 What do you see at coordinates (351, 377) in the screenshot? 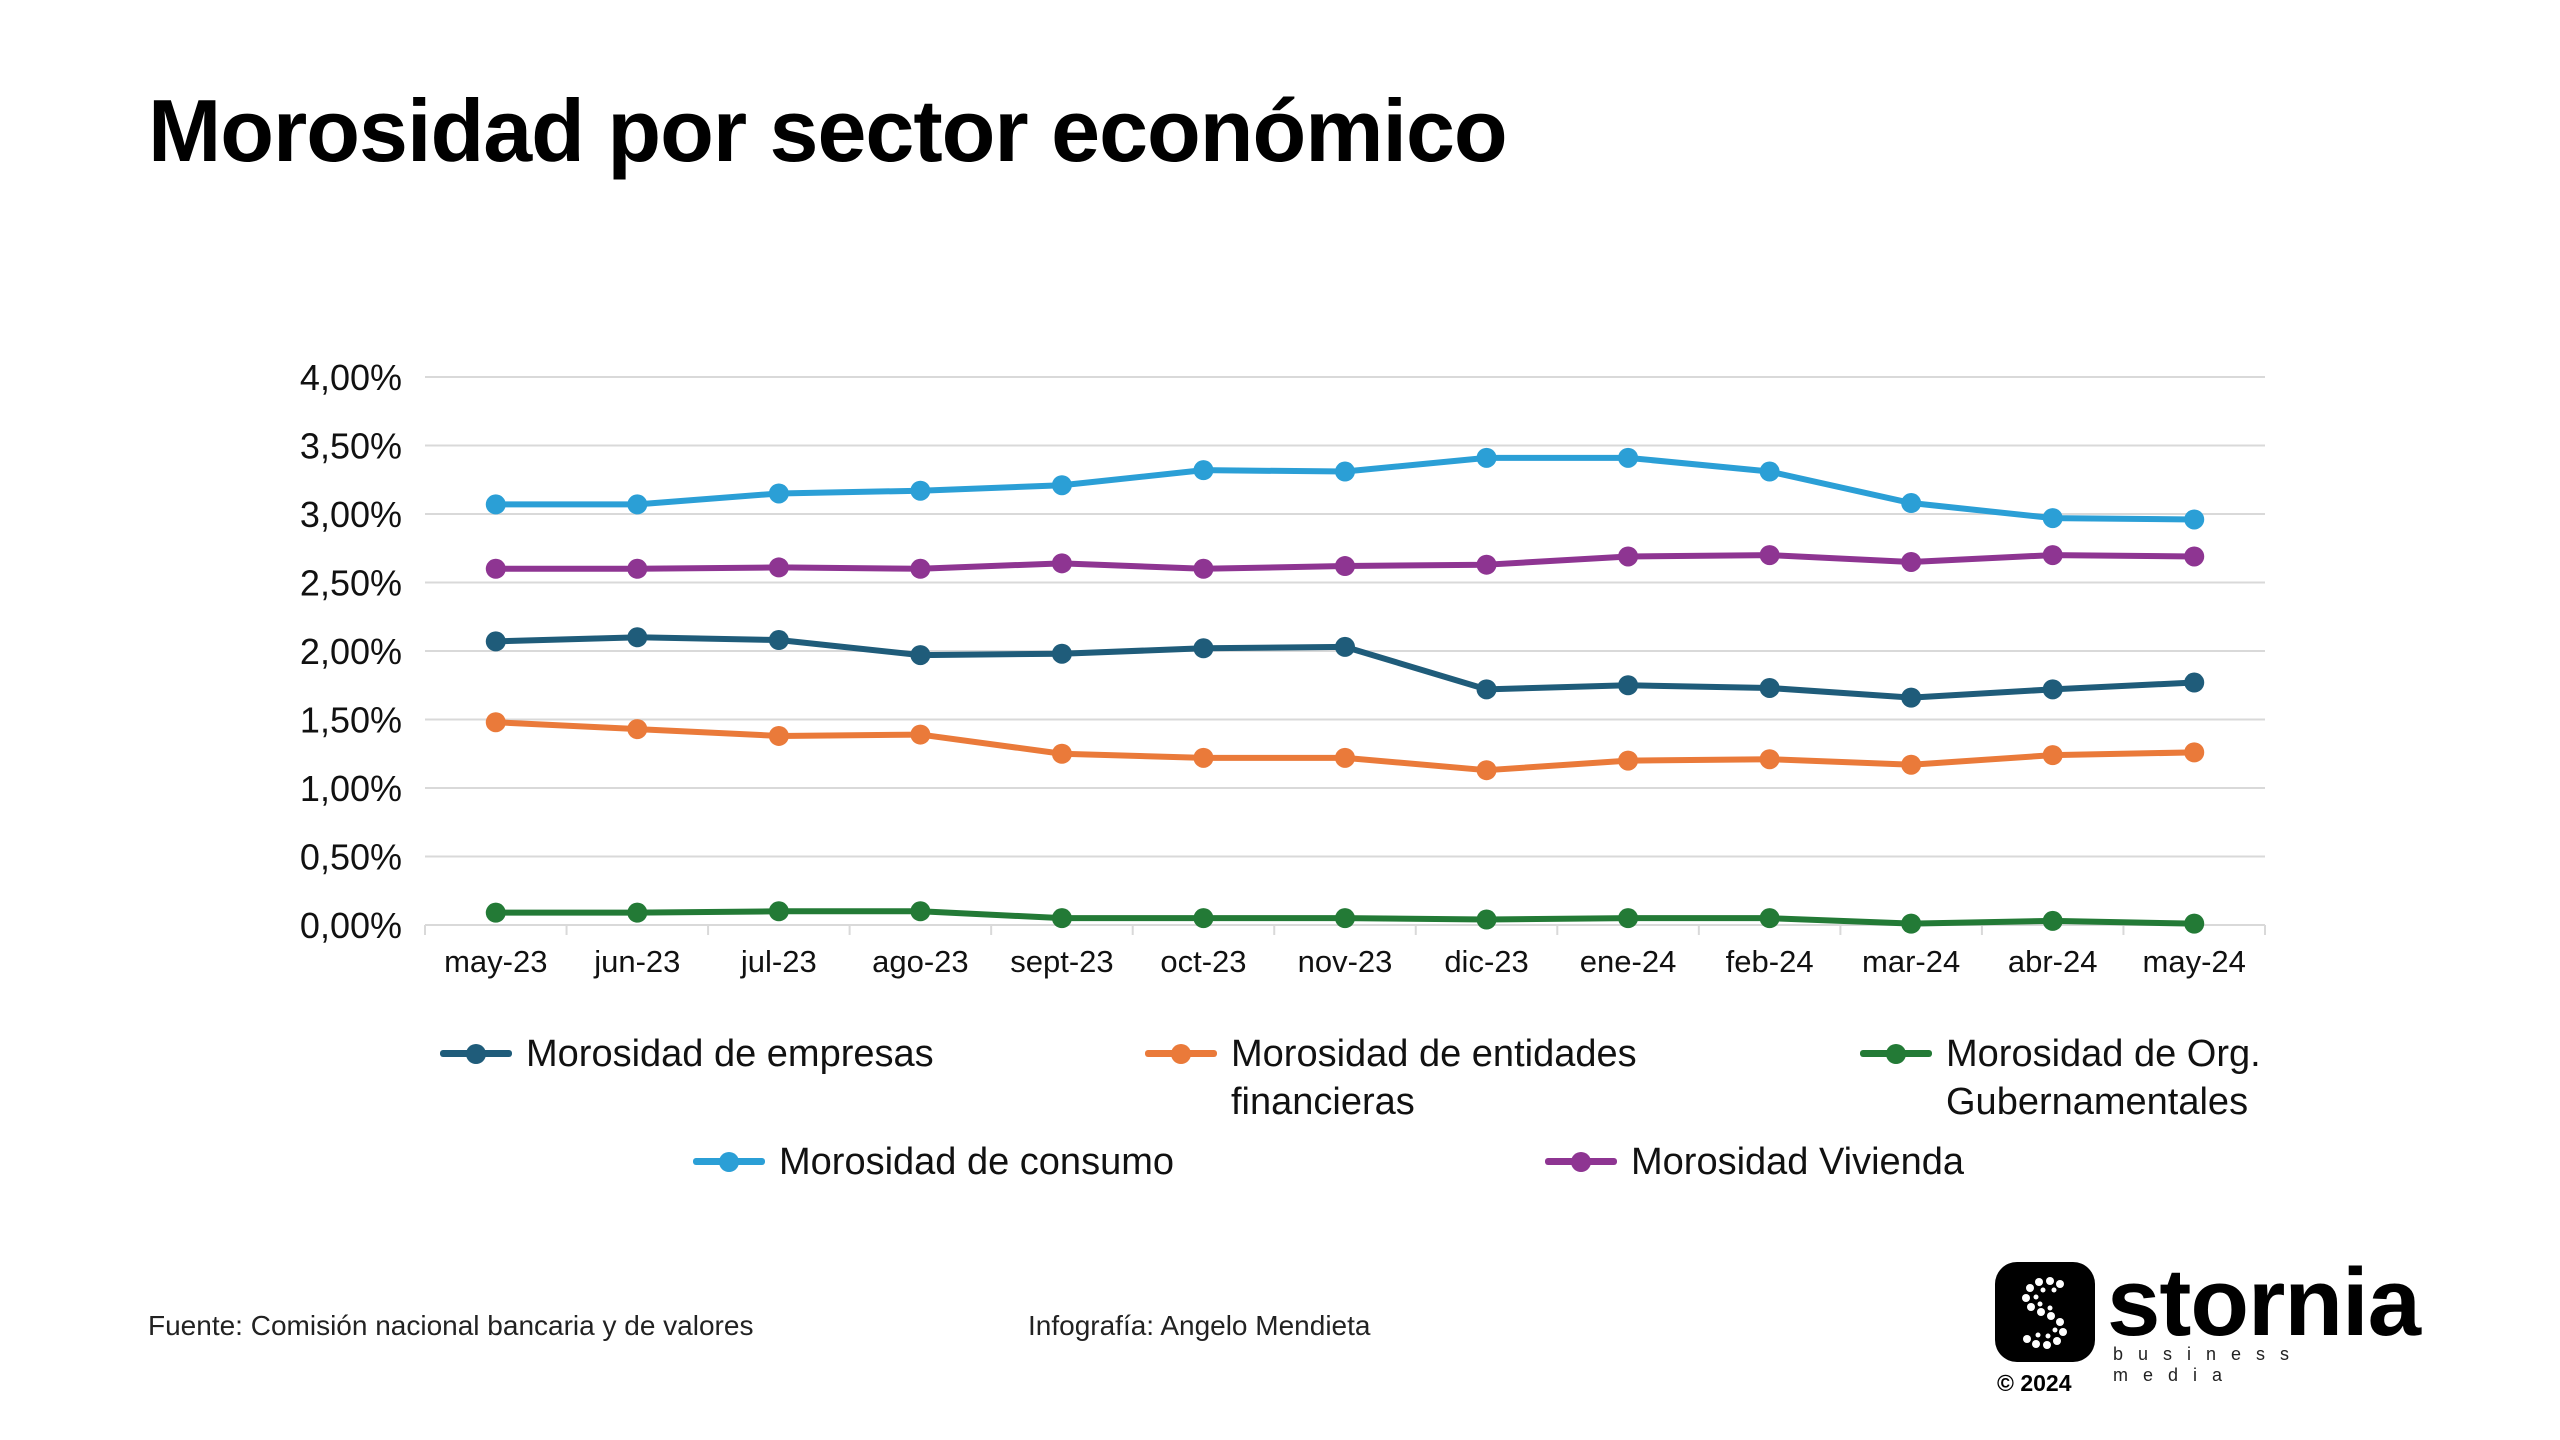
I see `y-tick-label: 4,00%` at bounding box center [351, 377].